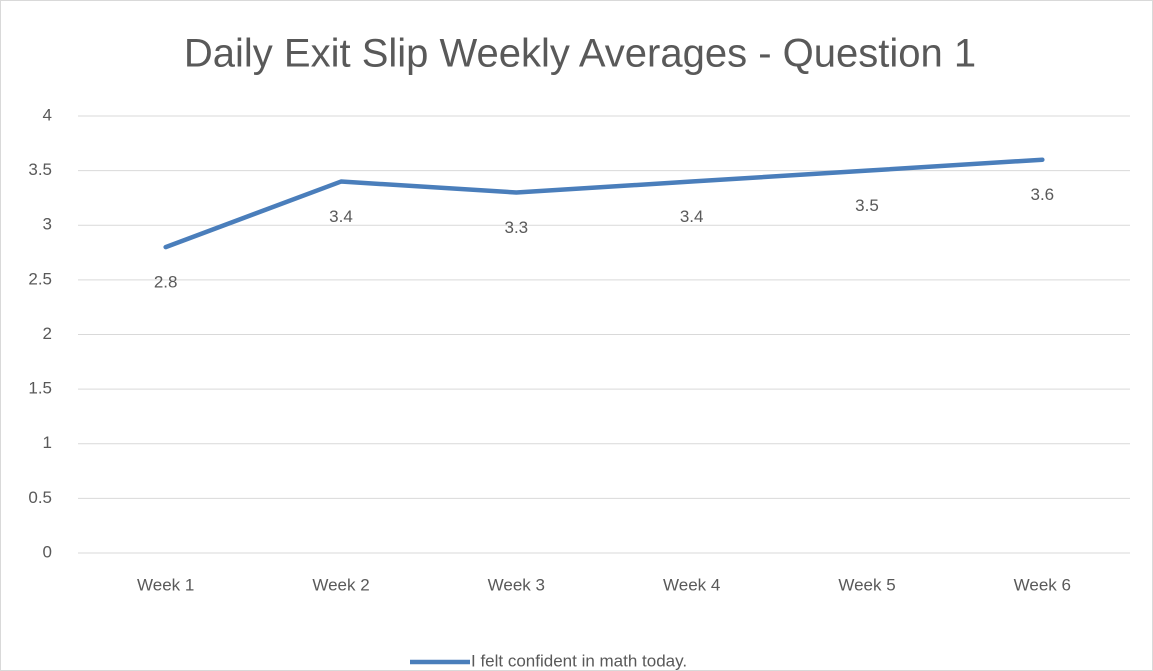 Image resolution: width=1153 pixels, height=671 pixels. What do you see at coordinates (40, 278) in the screenshot?
I see `y-tick-label: 2.5` at bounding box center [40, 278].